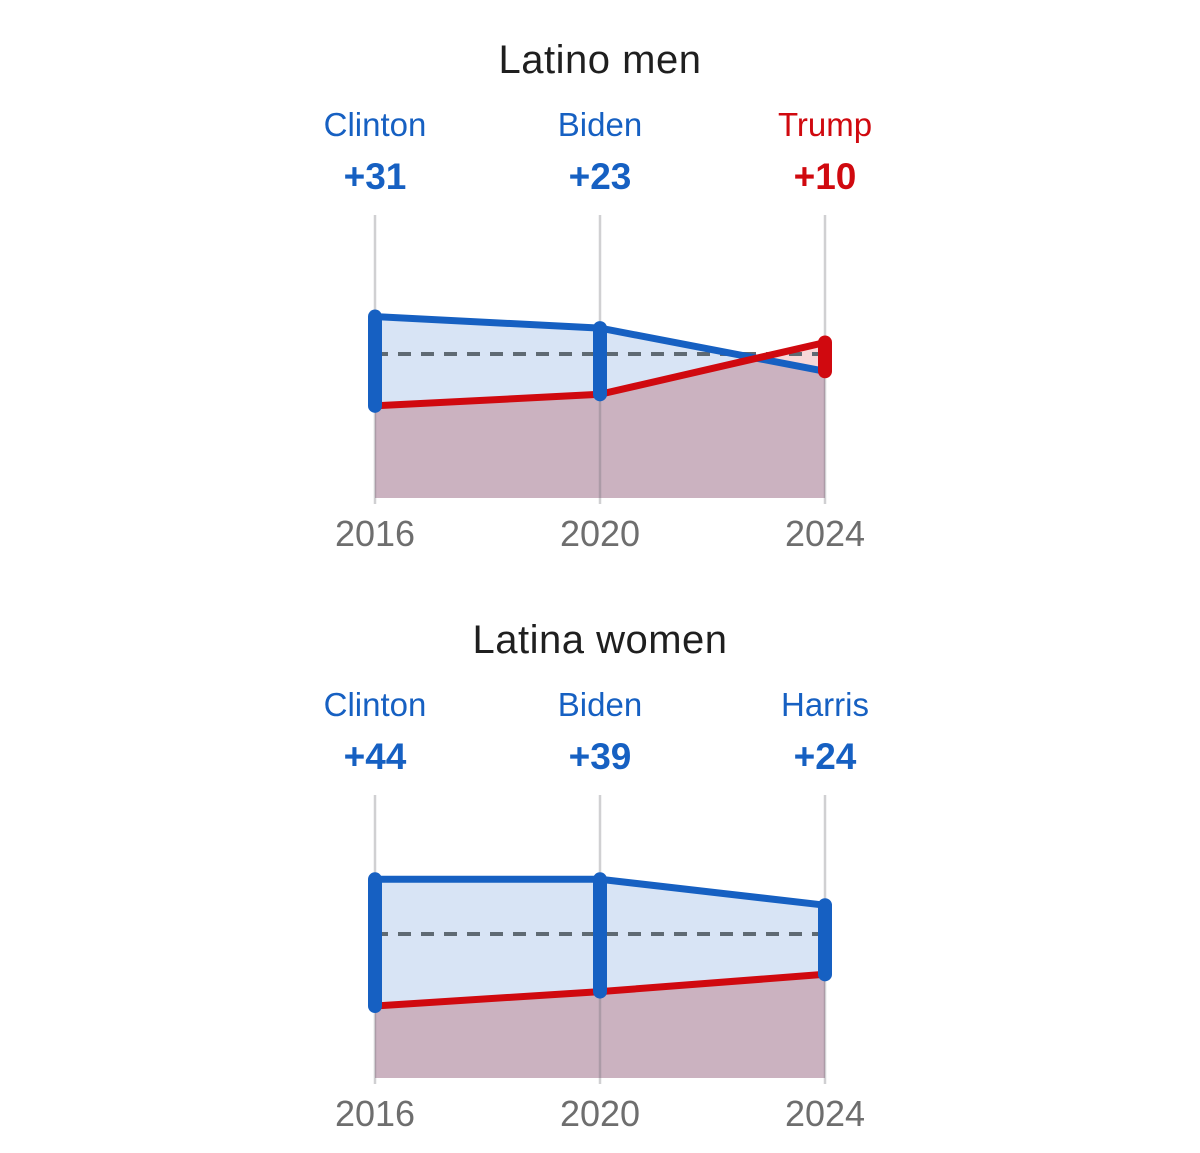 The height and width of the screenshot is (1153, 1200). What do you see at coordinates (600, 428) in the screenshot?
I see `runner-up-share-area` at bounding box center [600, 428].